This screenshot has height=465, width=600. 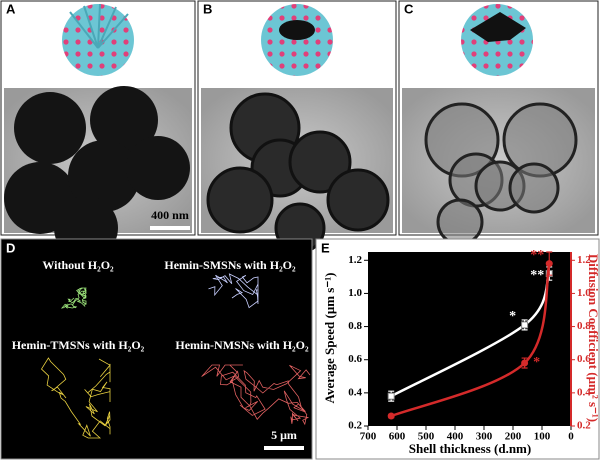 I want to click on y-tick-label: 1.2, so click(x=355, y=260).